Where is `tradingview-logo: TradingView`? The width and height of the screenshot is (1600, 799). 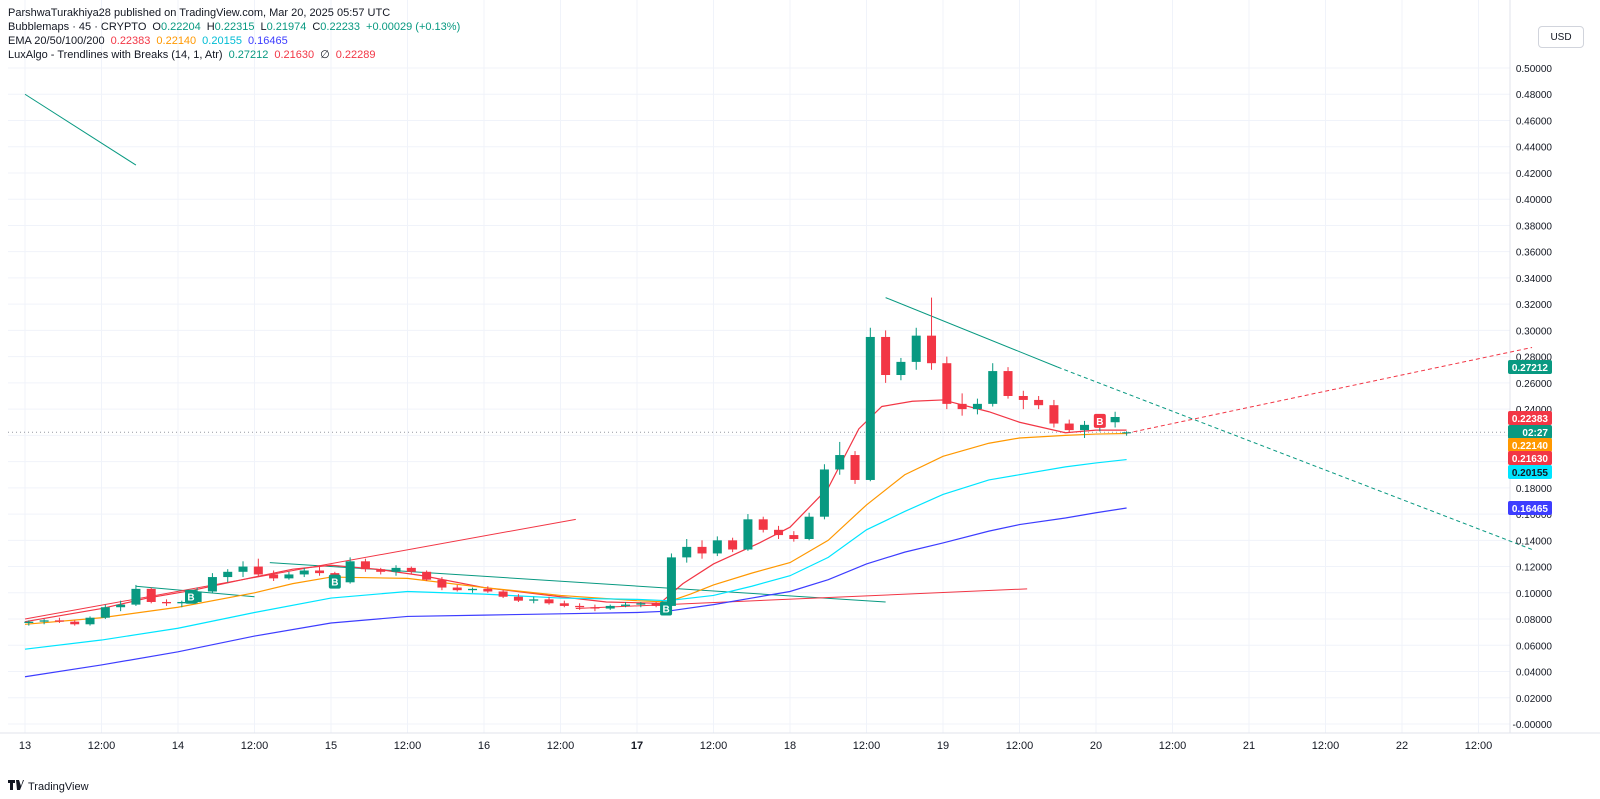 tradingview-logo: TradingView is located at coordinates (48, 786).